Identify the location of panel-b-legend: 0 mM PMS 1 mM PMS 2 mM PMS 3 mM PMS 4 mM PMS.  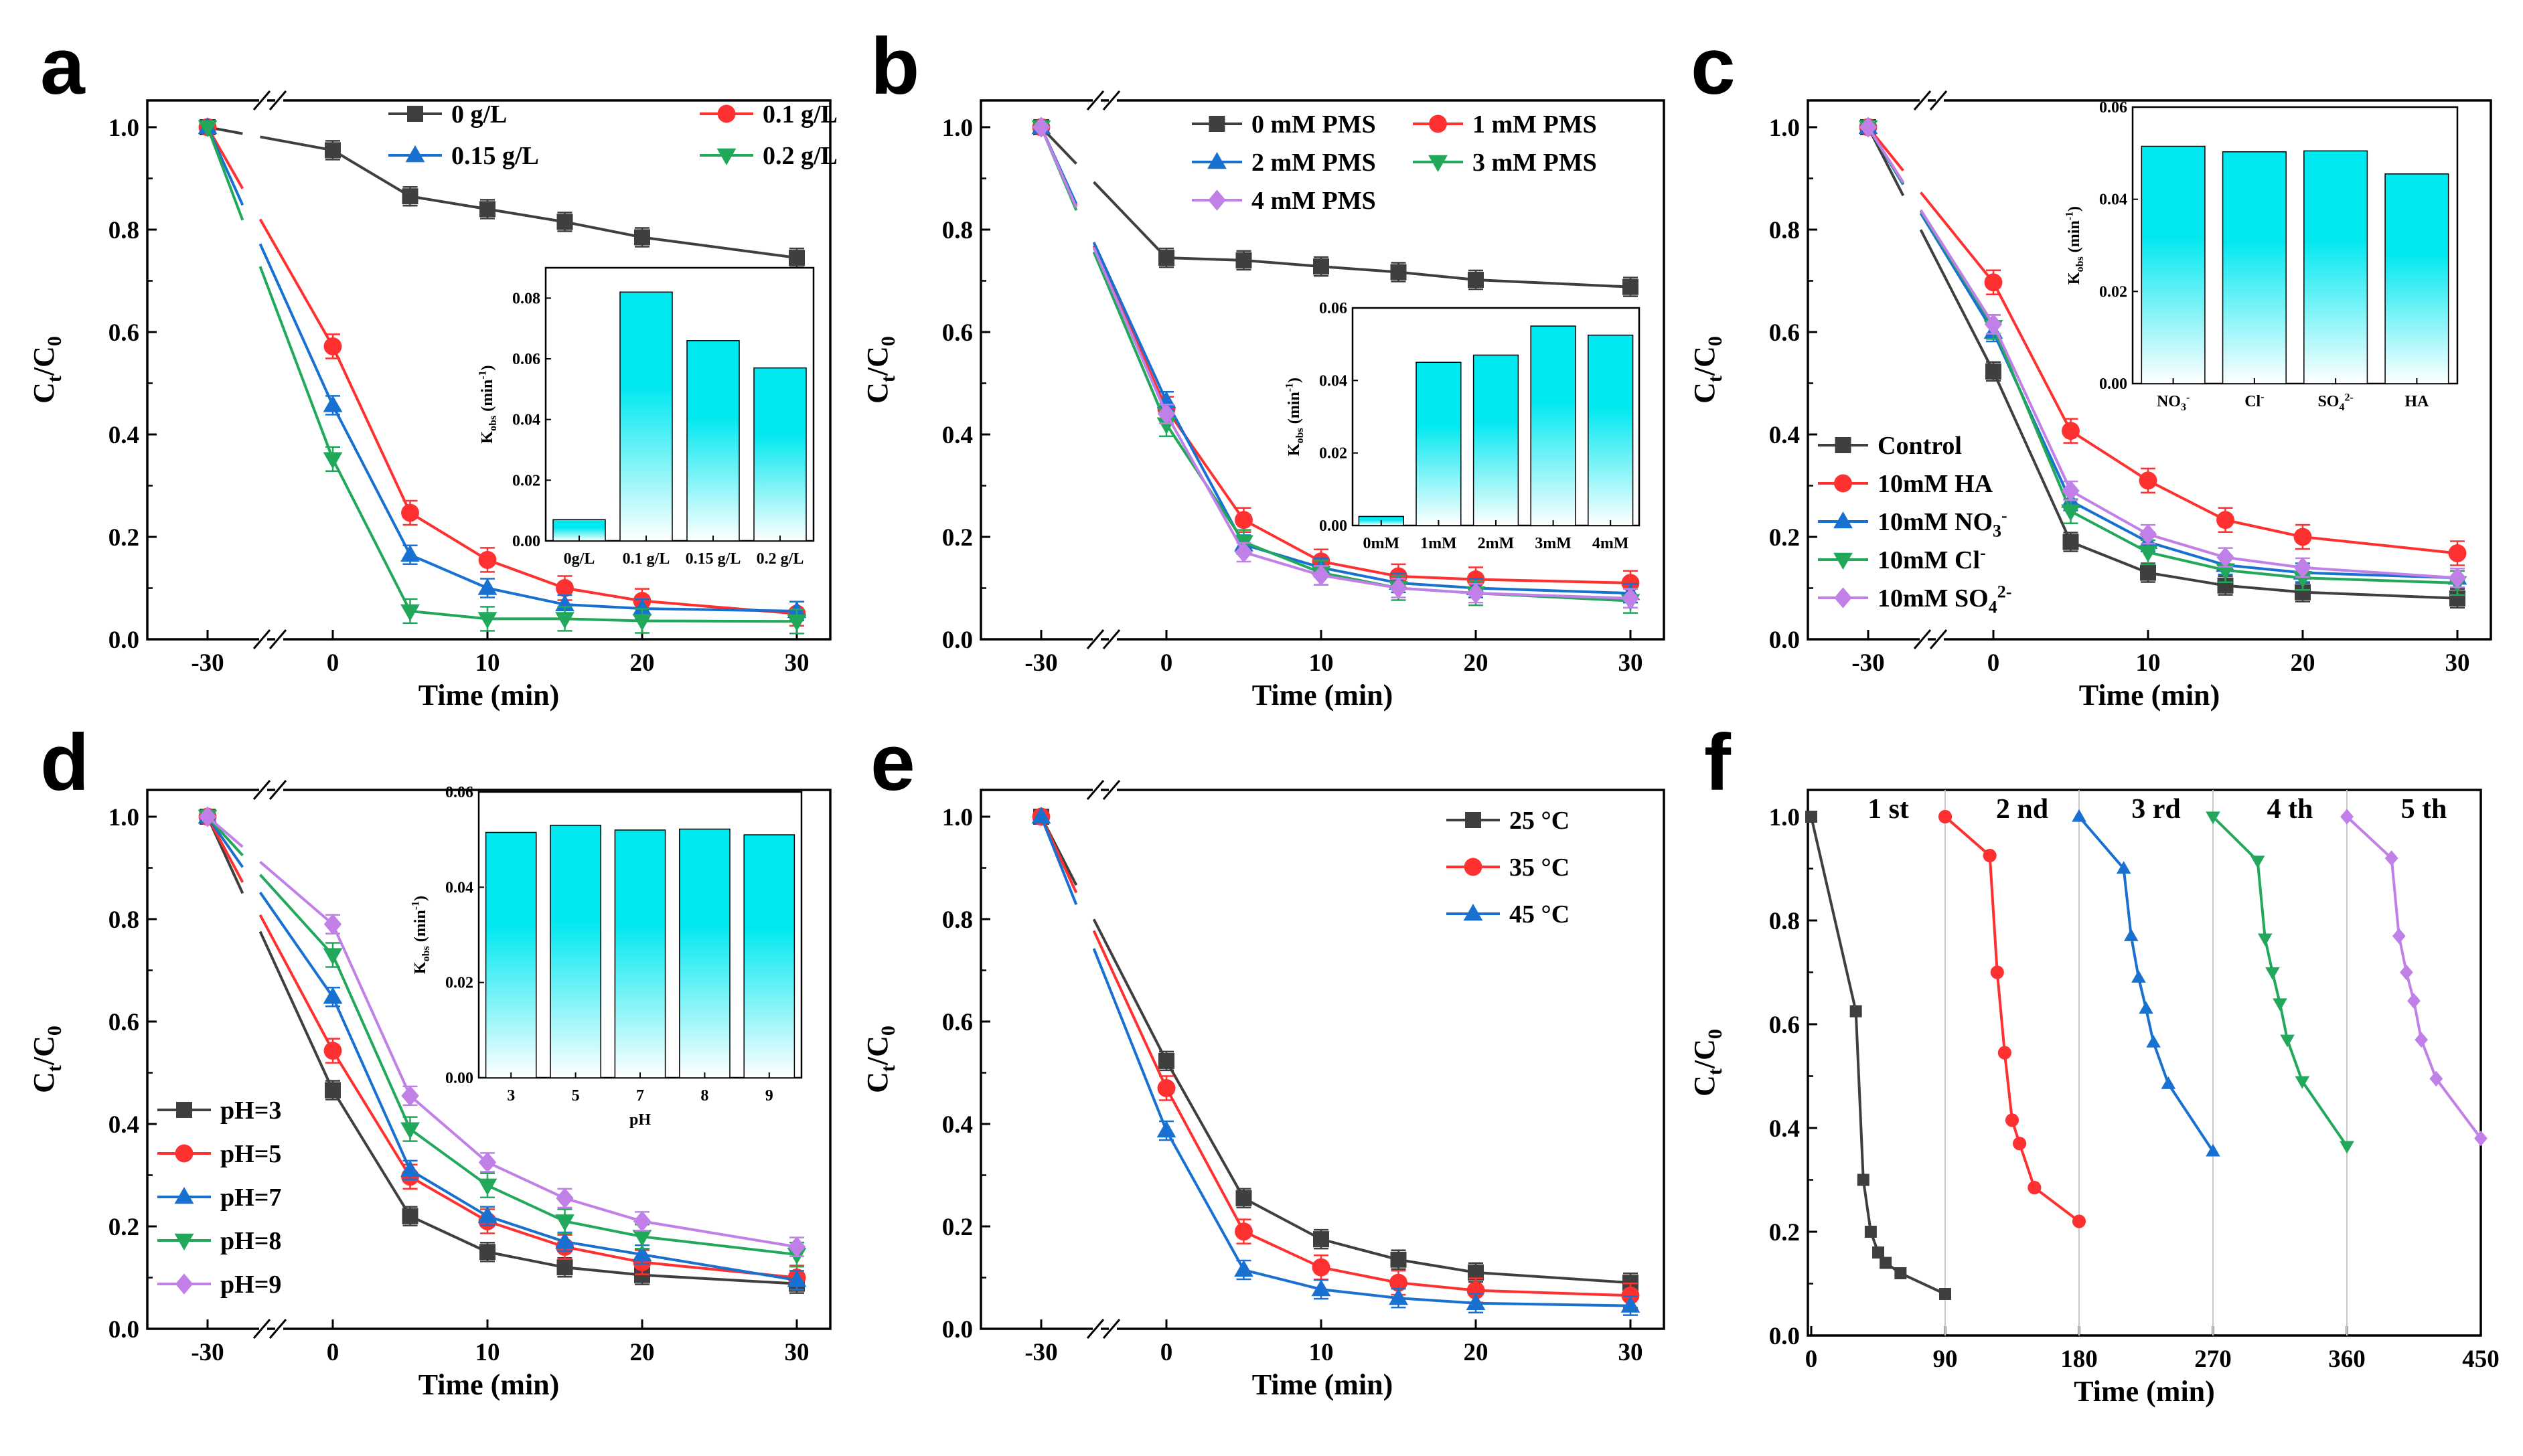
(1394, 162).